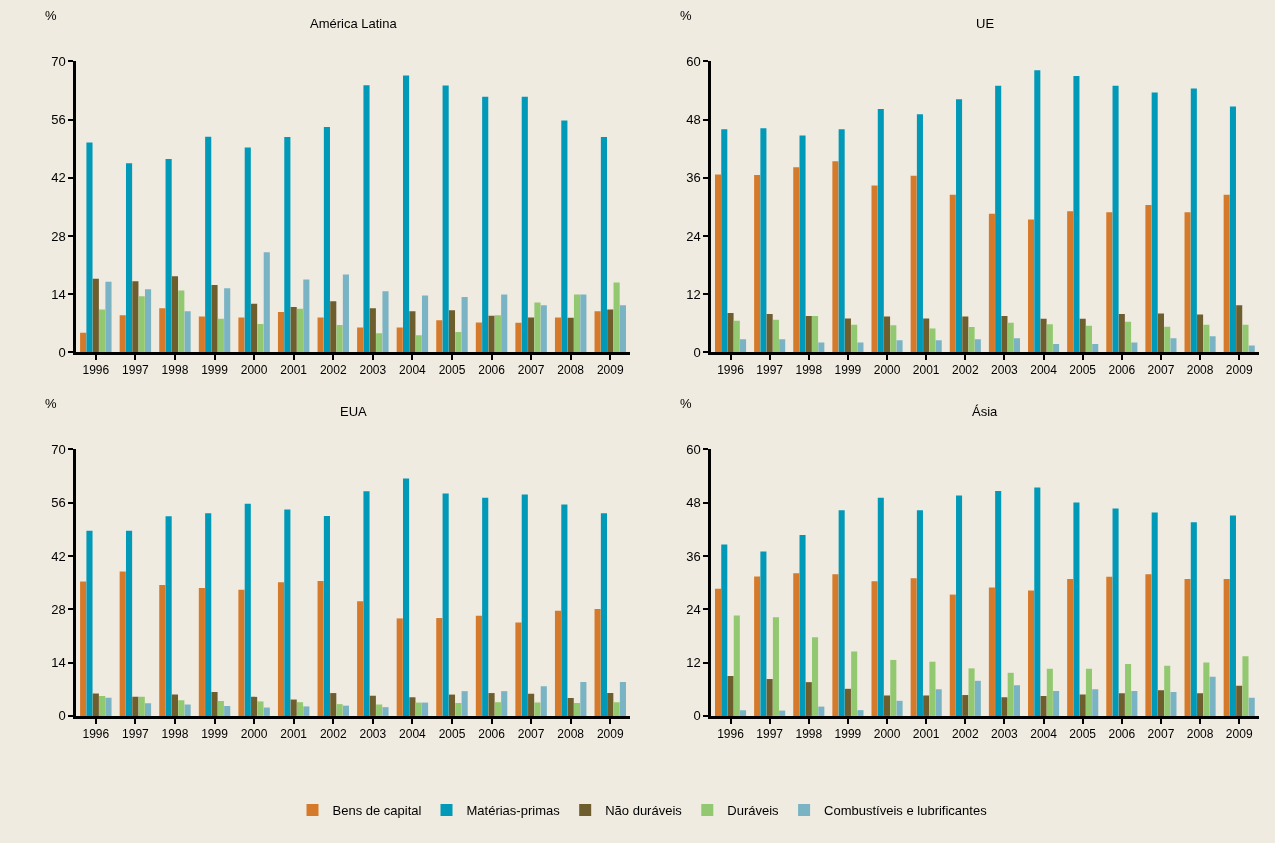 Image resolution: width=1275 pixels, height=843 pixels. Describe the element at coordinates (175, 734) in the screenshot. I see `x-tick-label: 1998` at that location.